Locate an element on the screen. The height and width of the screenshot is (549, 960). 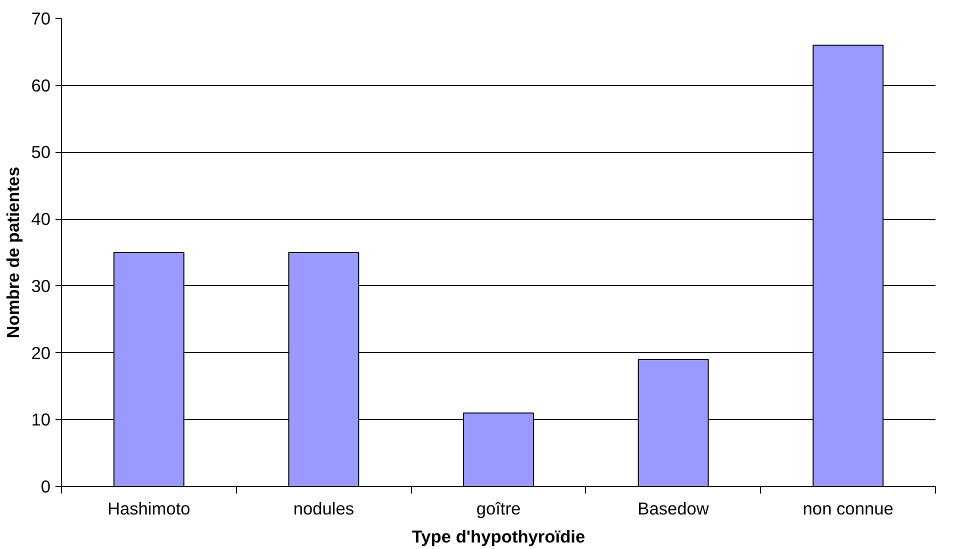
y-tick-label: 60 is located at coordinates (41, 85).